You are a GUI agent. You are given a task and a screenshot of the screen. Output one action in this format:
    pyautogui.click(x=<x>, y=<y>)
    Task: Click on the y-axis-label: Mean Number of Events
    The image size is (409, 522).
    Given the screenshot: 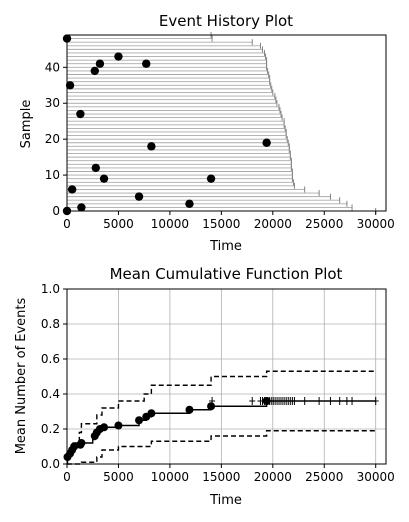 What is the action you would take?
    pyautogui.click(x=21, y=375)
    